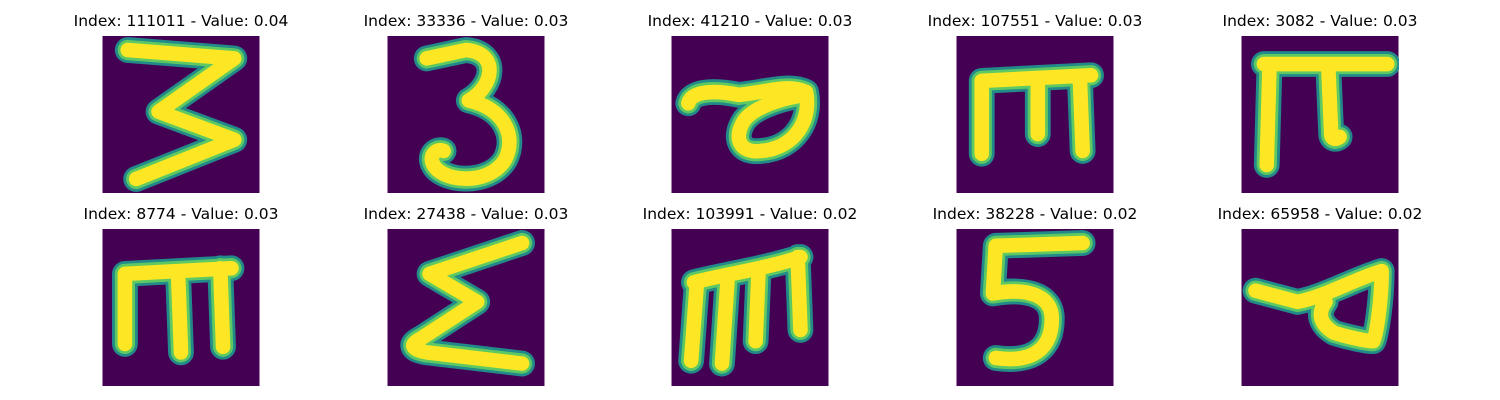  What do you see at coordinates (466, 21) in the screenshot?
I see `panel-title: Index: 33336 - Value: 0.03` at bounding box center [466, 21].